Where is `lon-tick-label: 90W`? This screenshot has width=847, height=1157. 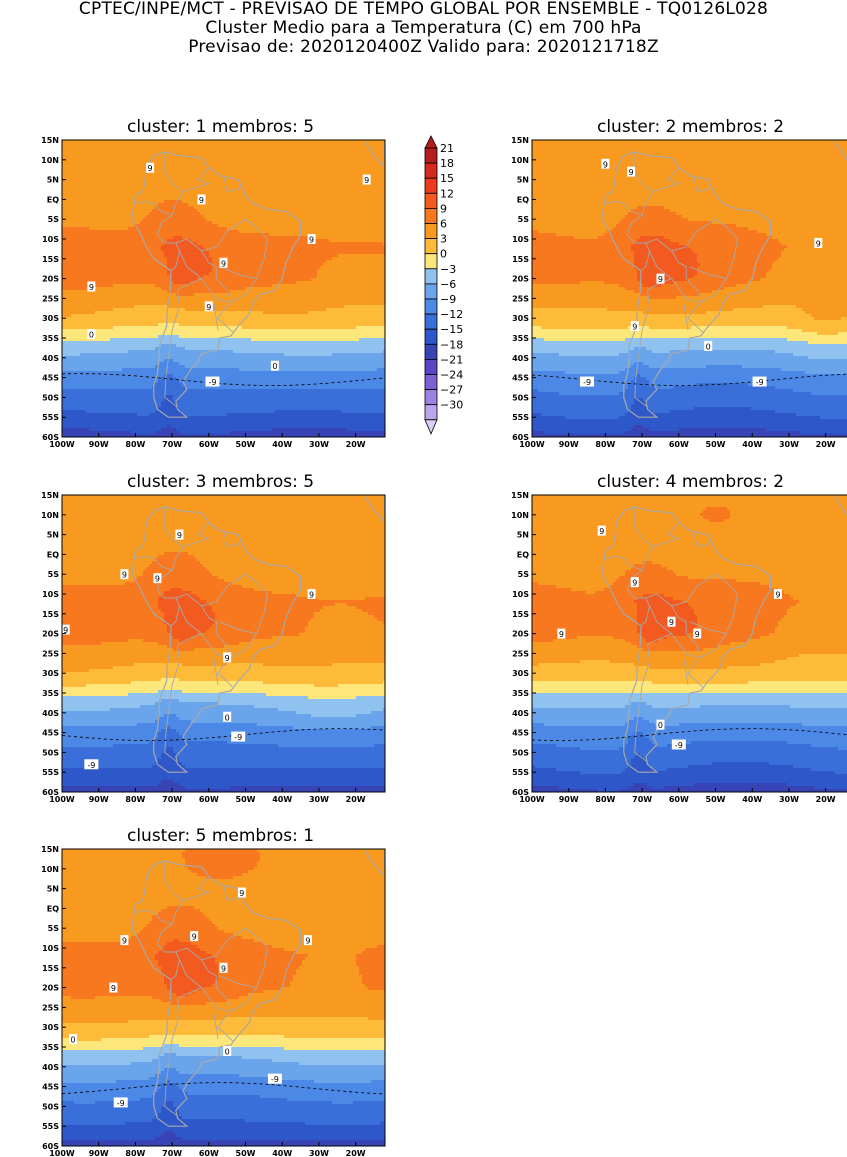 lon-tick-label: 90W is located at coordinates (99, 444).